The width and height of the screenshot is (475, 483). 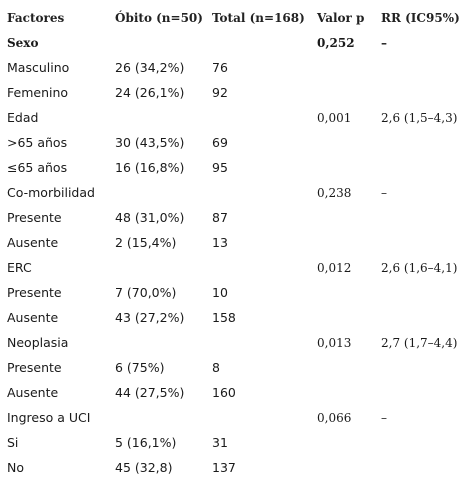 What do you see at coordinates (424, 92) in the screenshot?
I see `table-row-2-rr-cell` at bounding box center [424, 92].